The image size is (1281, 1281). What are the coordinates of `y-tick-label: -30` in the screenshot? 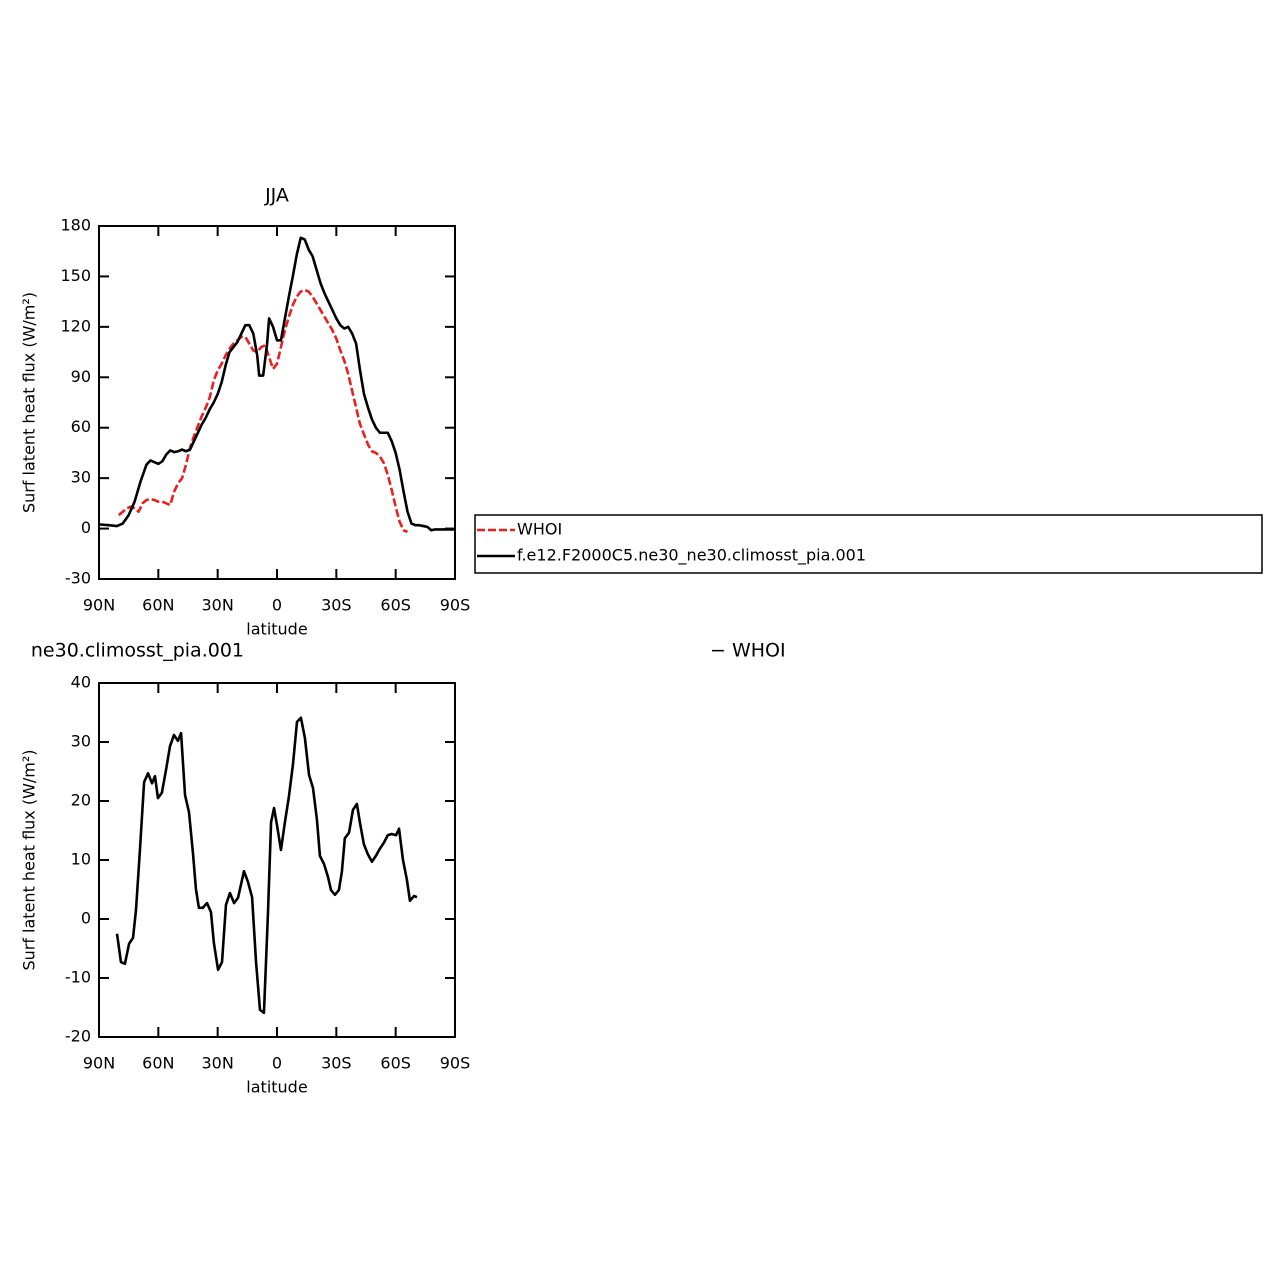 It's located at (78, 578).